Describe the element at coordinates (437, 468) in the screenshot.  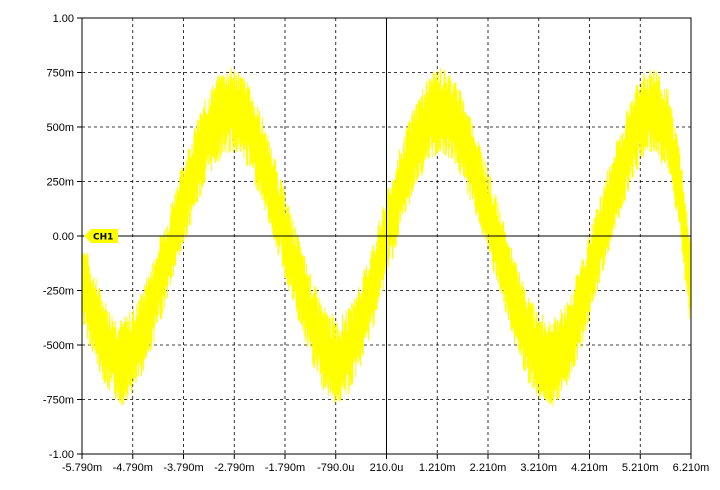
I see `x-tick-label: 1.210m` at that location.